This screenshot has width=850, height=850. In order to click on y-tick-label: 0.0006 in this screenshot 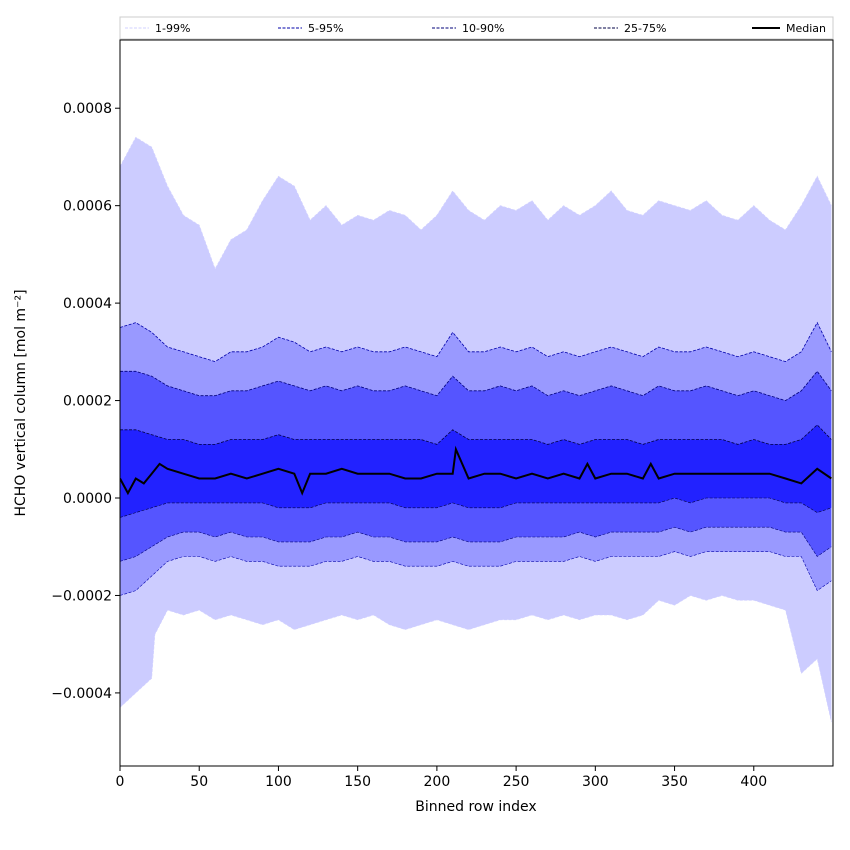, I will do `click(87, 207)`.